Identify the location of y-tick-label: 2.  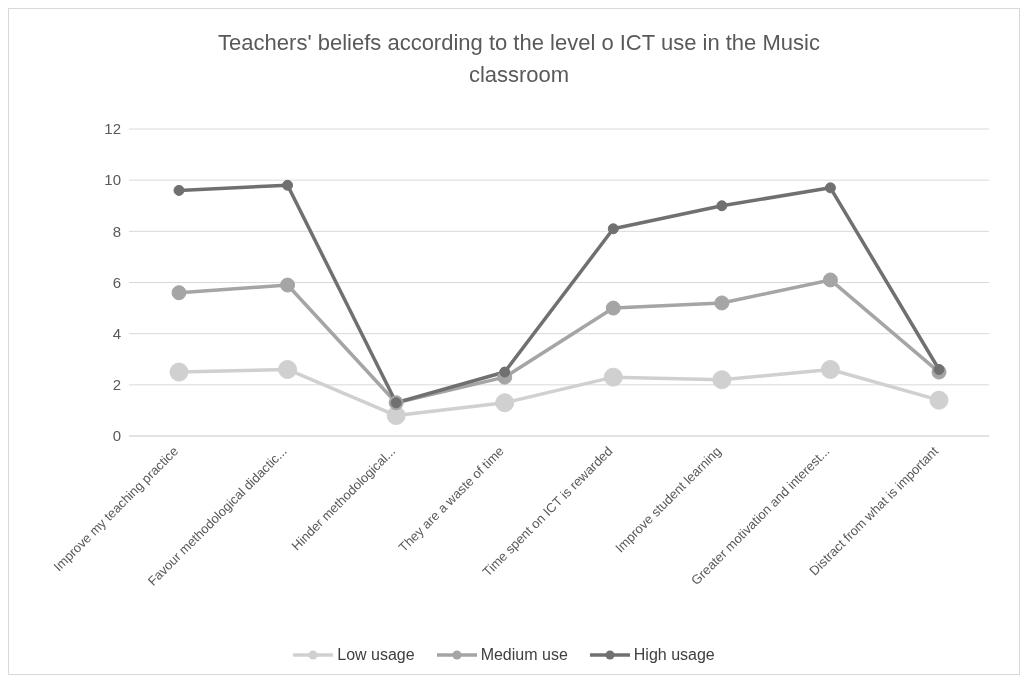
(116, 385).